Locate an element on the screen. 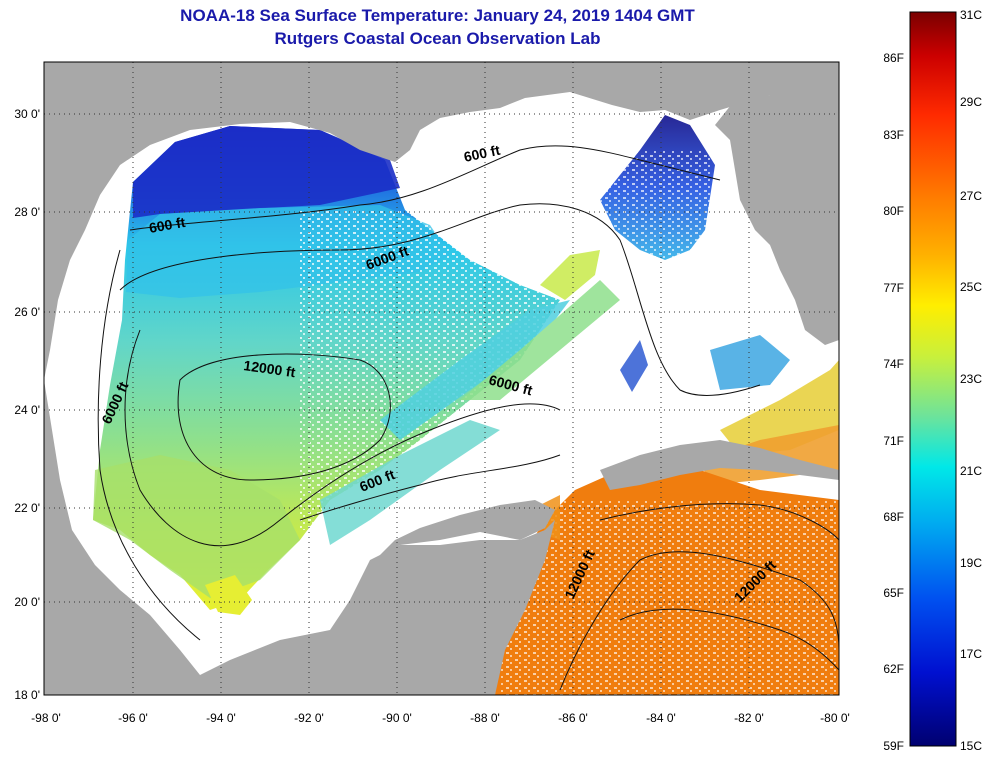 The image size is (992, 761). northwest-cold-water is located at coordinates (266, 172).